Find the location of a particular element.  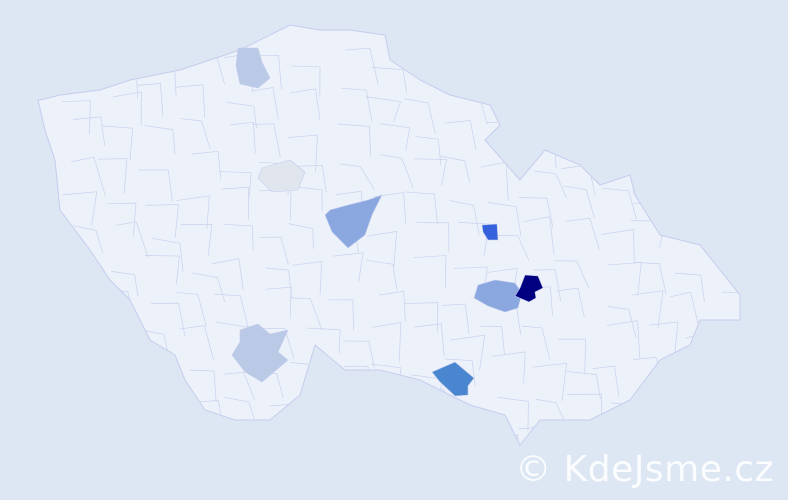

region-central is located at coordinates (353, 221).